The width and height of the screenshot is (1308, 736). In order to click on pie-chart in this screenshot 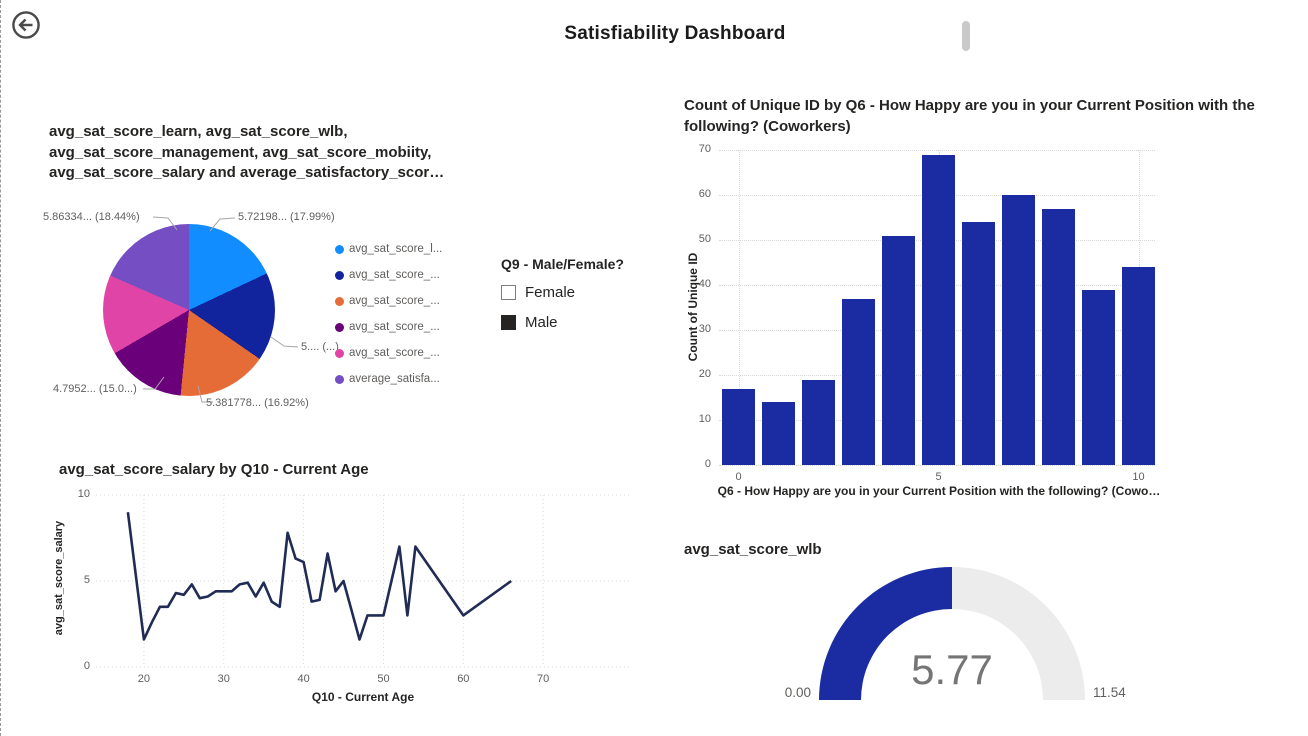, I will do `click(189, 310)`.